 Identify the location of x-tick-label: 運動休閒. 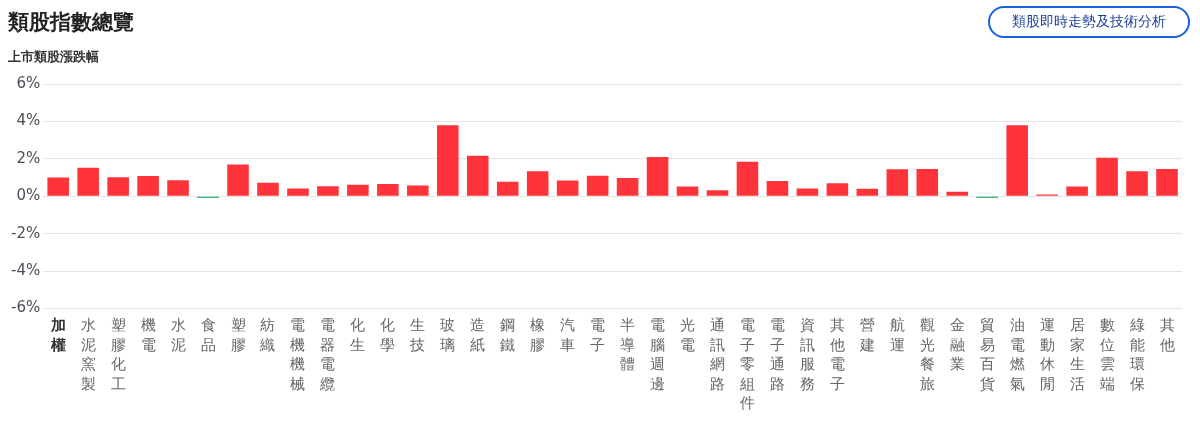
(1047, 354).